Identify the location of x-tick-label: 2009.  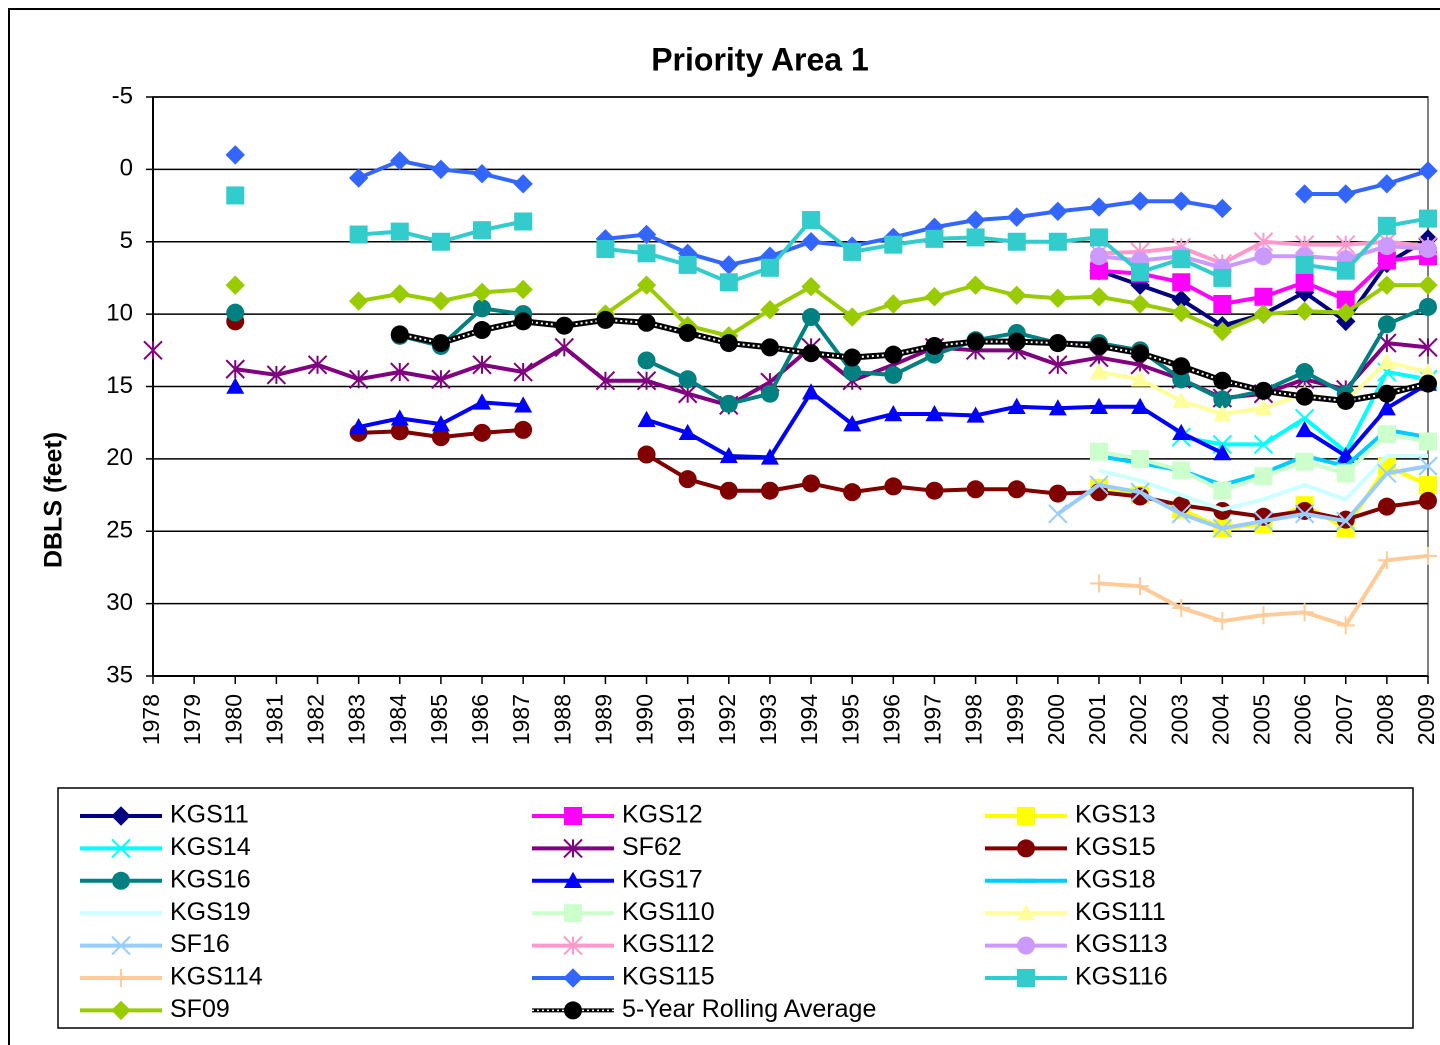
(1426, 719).